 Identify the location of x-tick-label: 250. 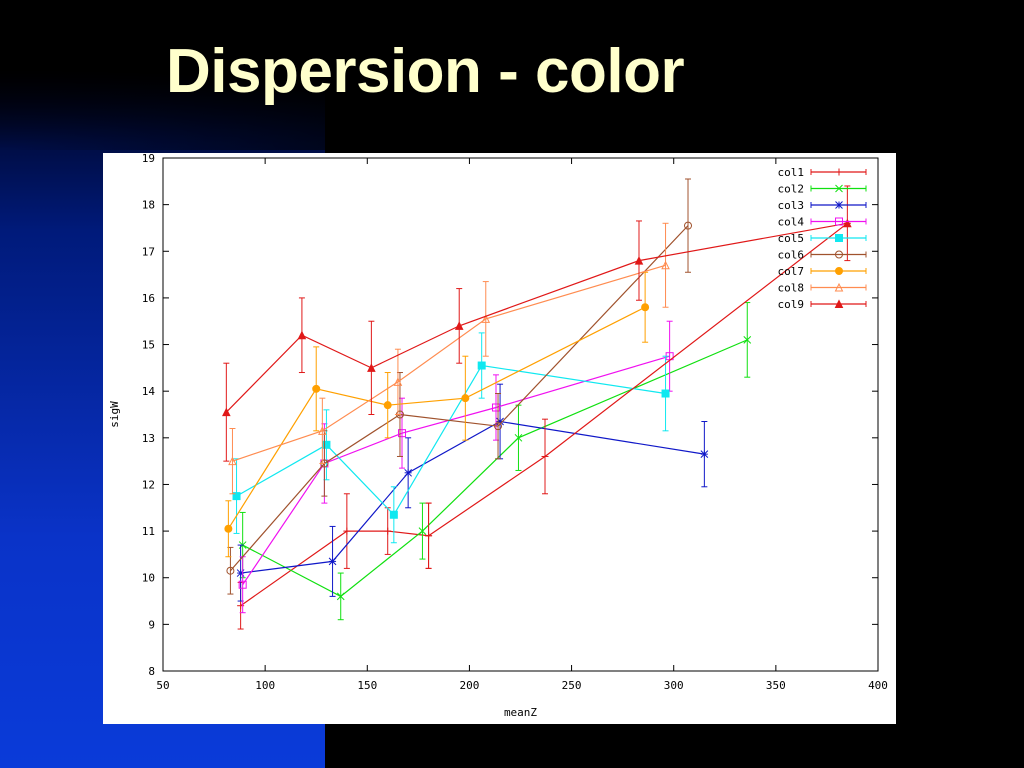
(572, 685).